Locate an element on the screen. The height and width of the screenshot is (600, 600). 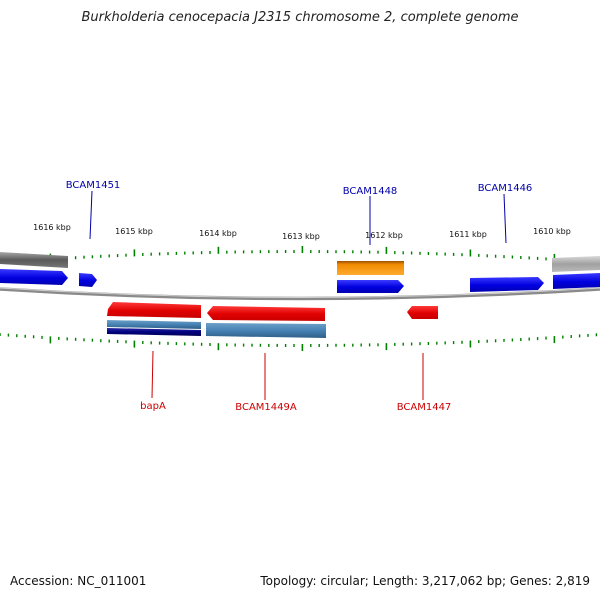
forward-tick-marks is located at coordinates (299, 255).